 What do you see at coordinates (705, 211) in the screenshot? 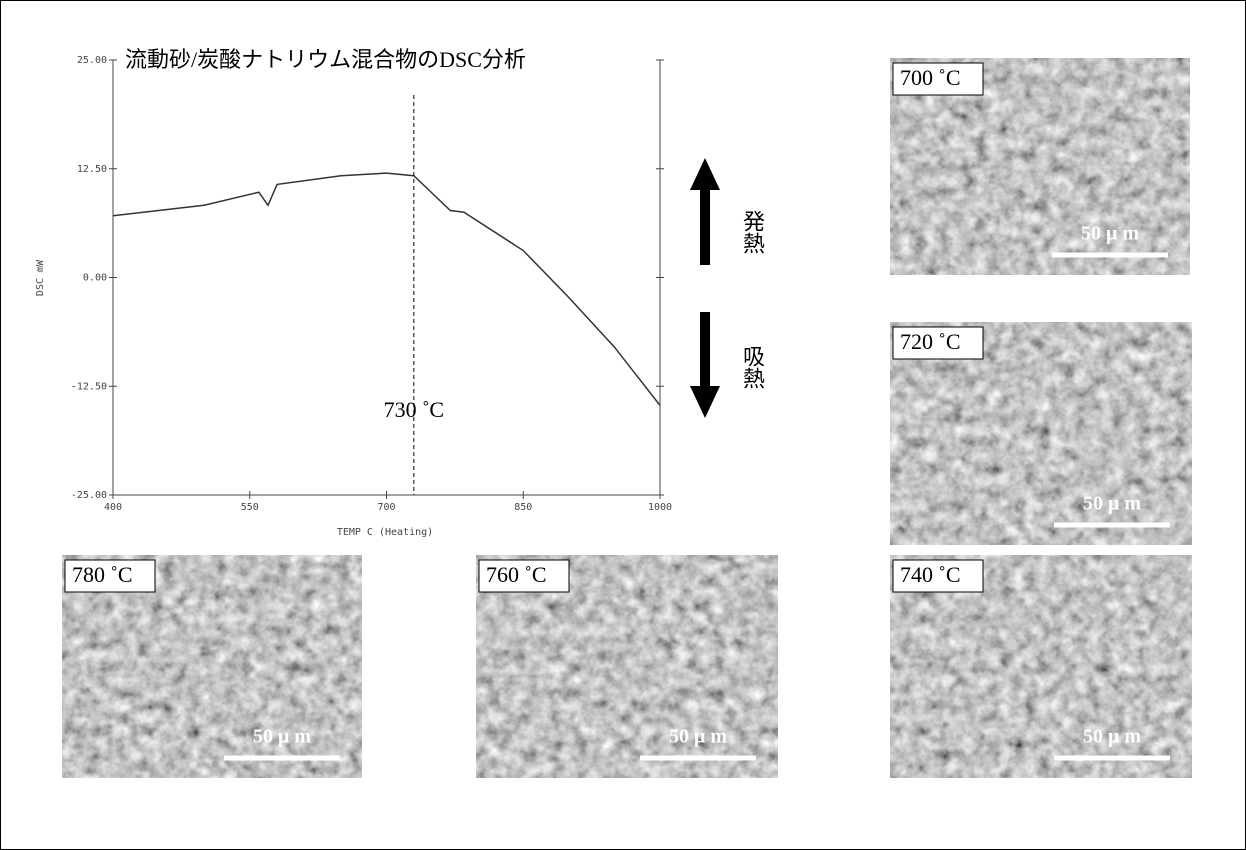
I see `exotherm-arrow` at bounding box center [705, 211].